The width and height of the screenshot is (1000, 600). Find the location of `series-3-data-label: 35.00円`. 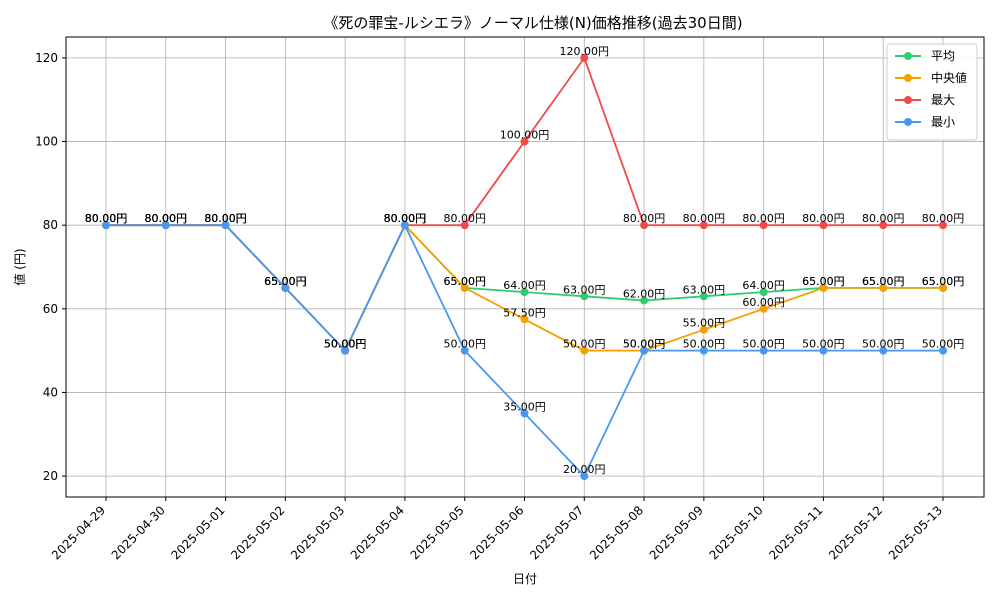

series-3-data-label: 35.00円 is located at coordinates (524, 406).